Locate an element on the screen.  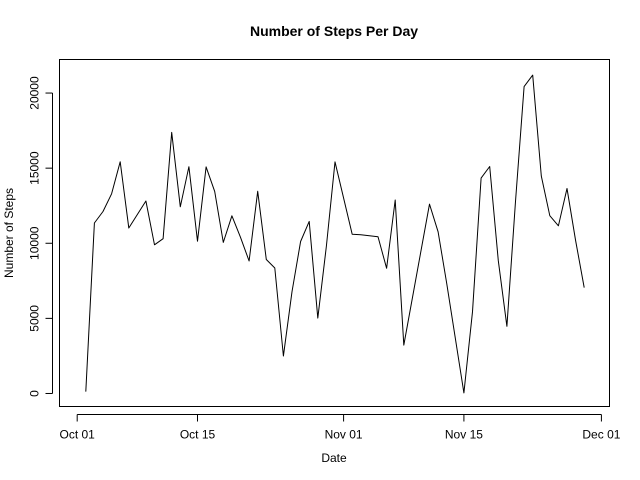
y-tick-label: 10000 is located at coordinates (35, 243).